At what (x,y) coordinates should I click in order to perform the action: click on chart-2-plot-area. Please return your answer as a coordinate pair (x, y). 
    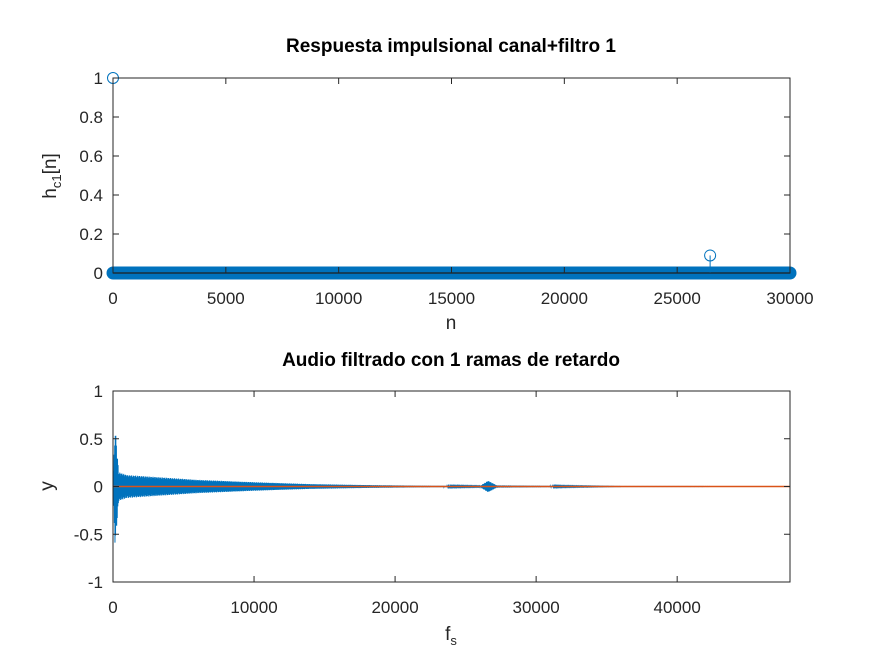
    Looking at the image, I should click on (451, 489).